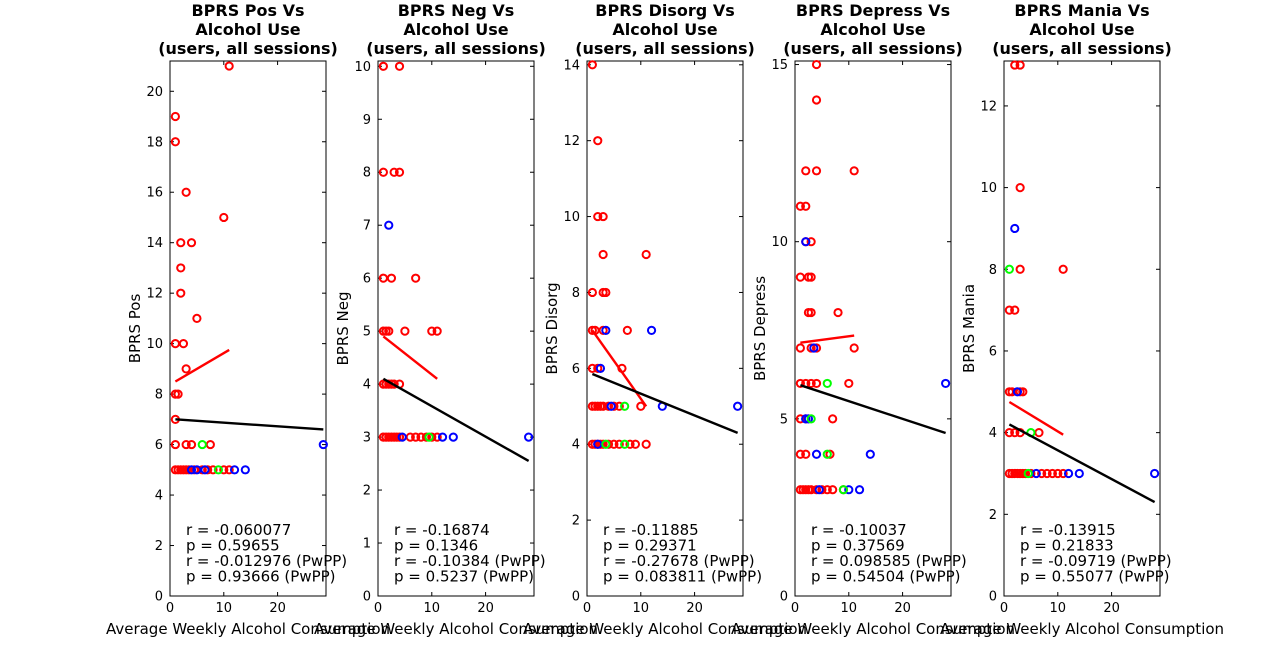 This screenshot has width=1280, height=669. What do you see at coordinates (1067, 546) in the screenshot?
I see `stat-annotation: p = 0.21833` at bounding box center [1067, 546].